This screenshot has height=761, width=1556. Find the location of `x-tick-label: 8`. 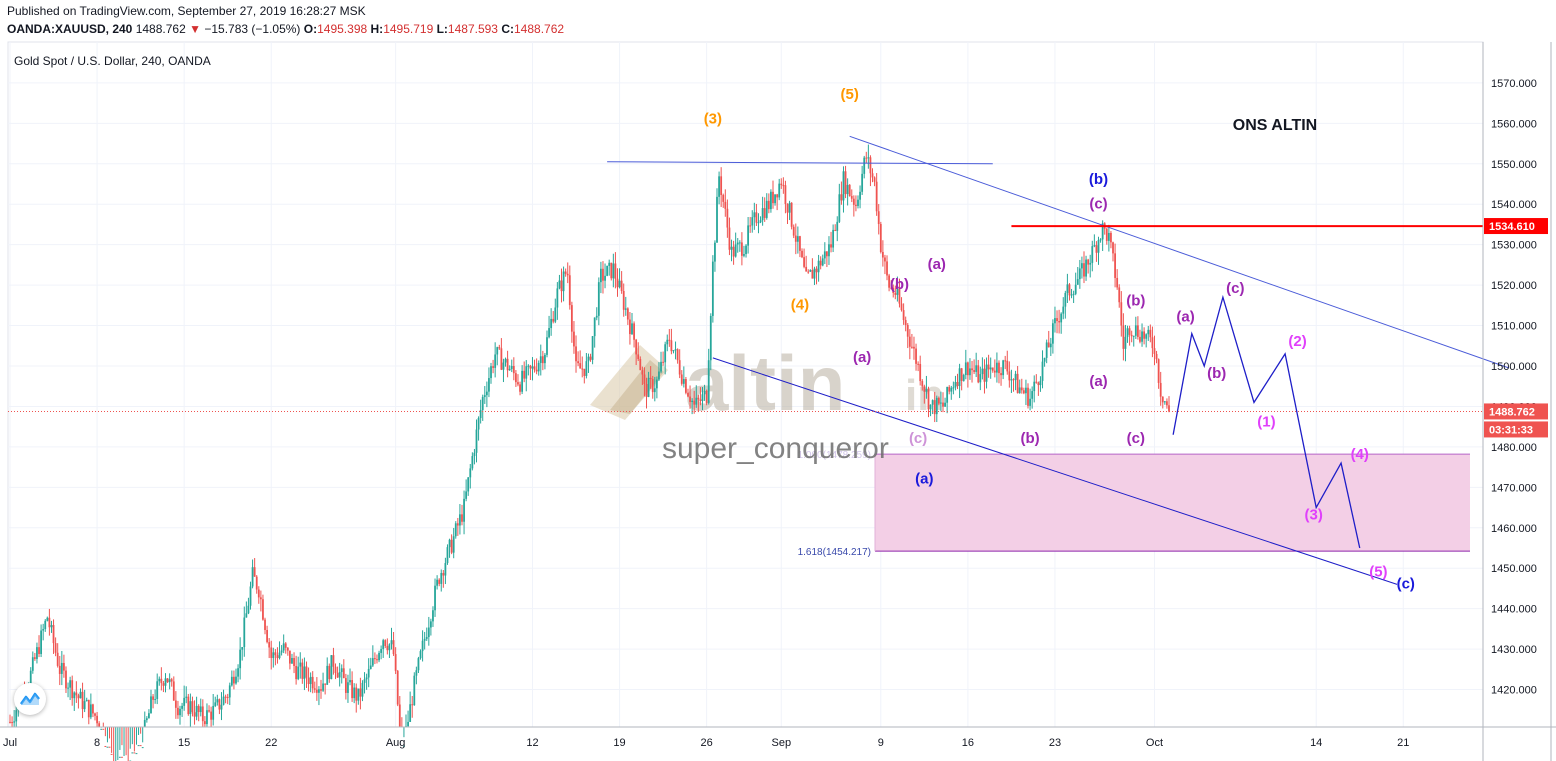

x-tick-label: 8 is located at coordinates (97, 743).